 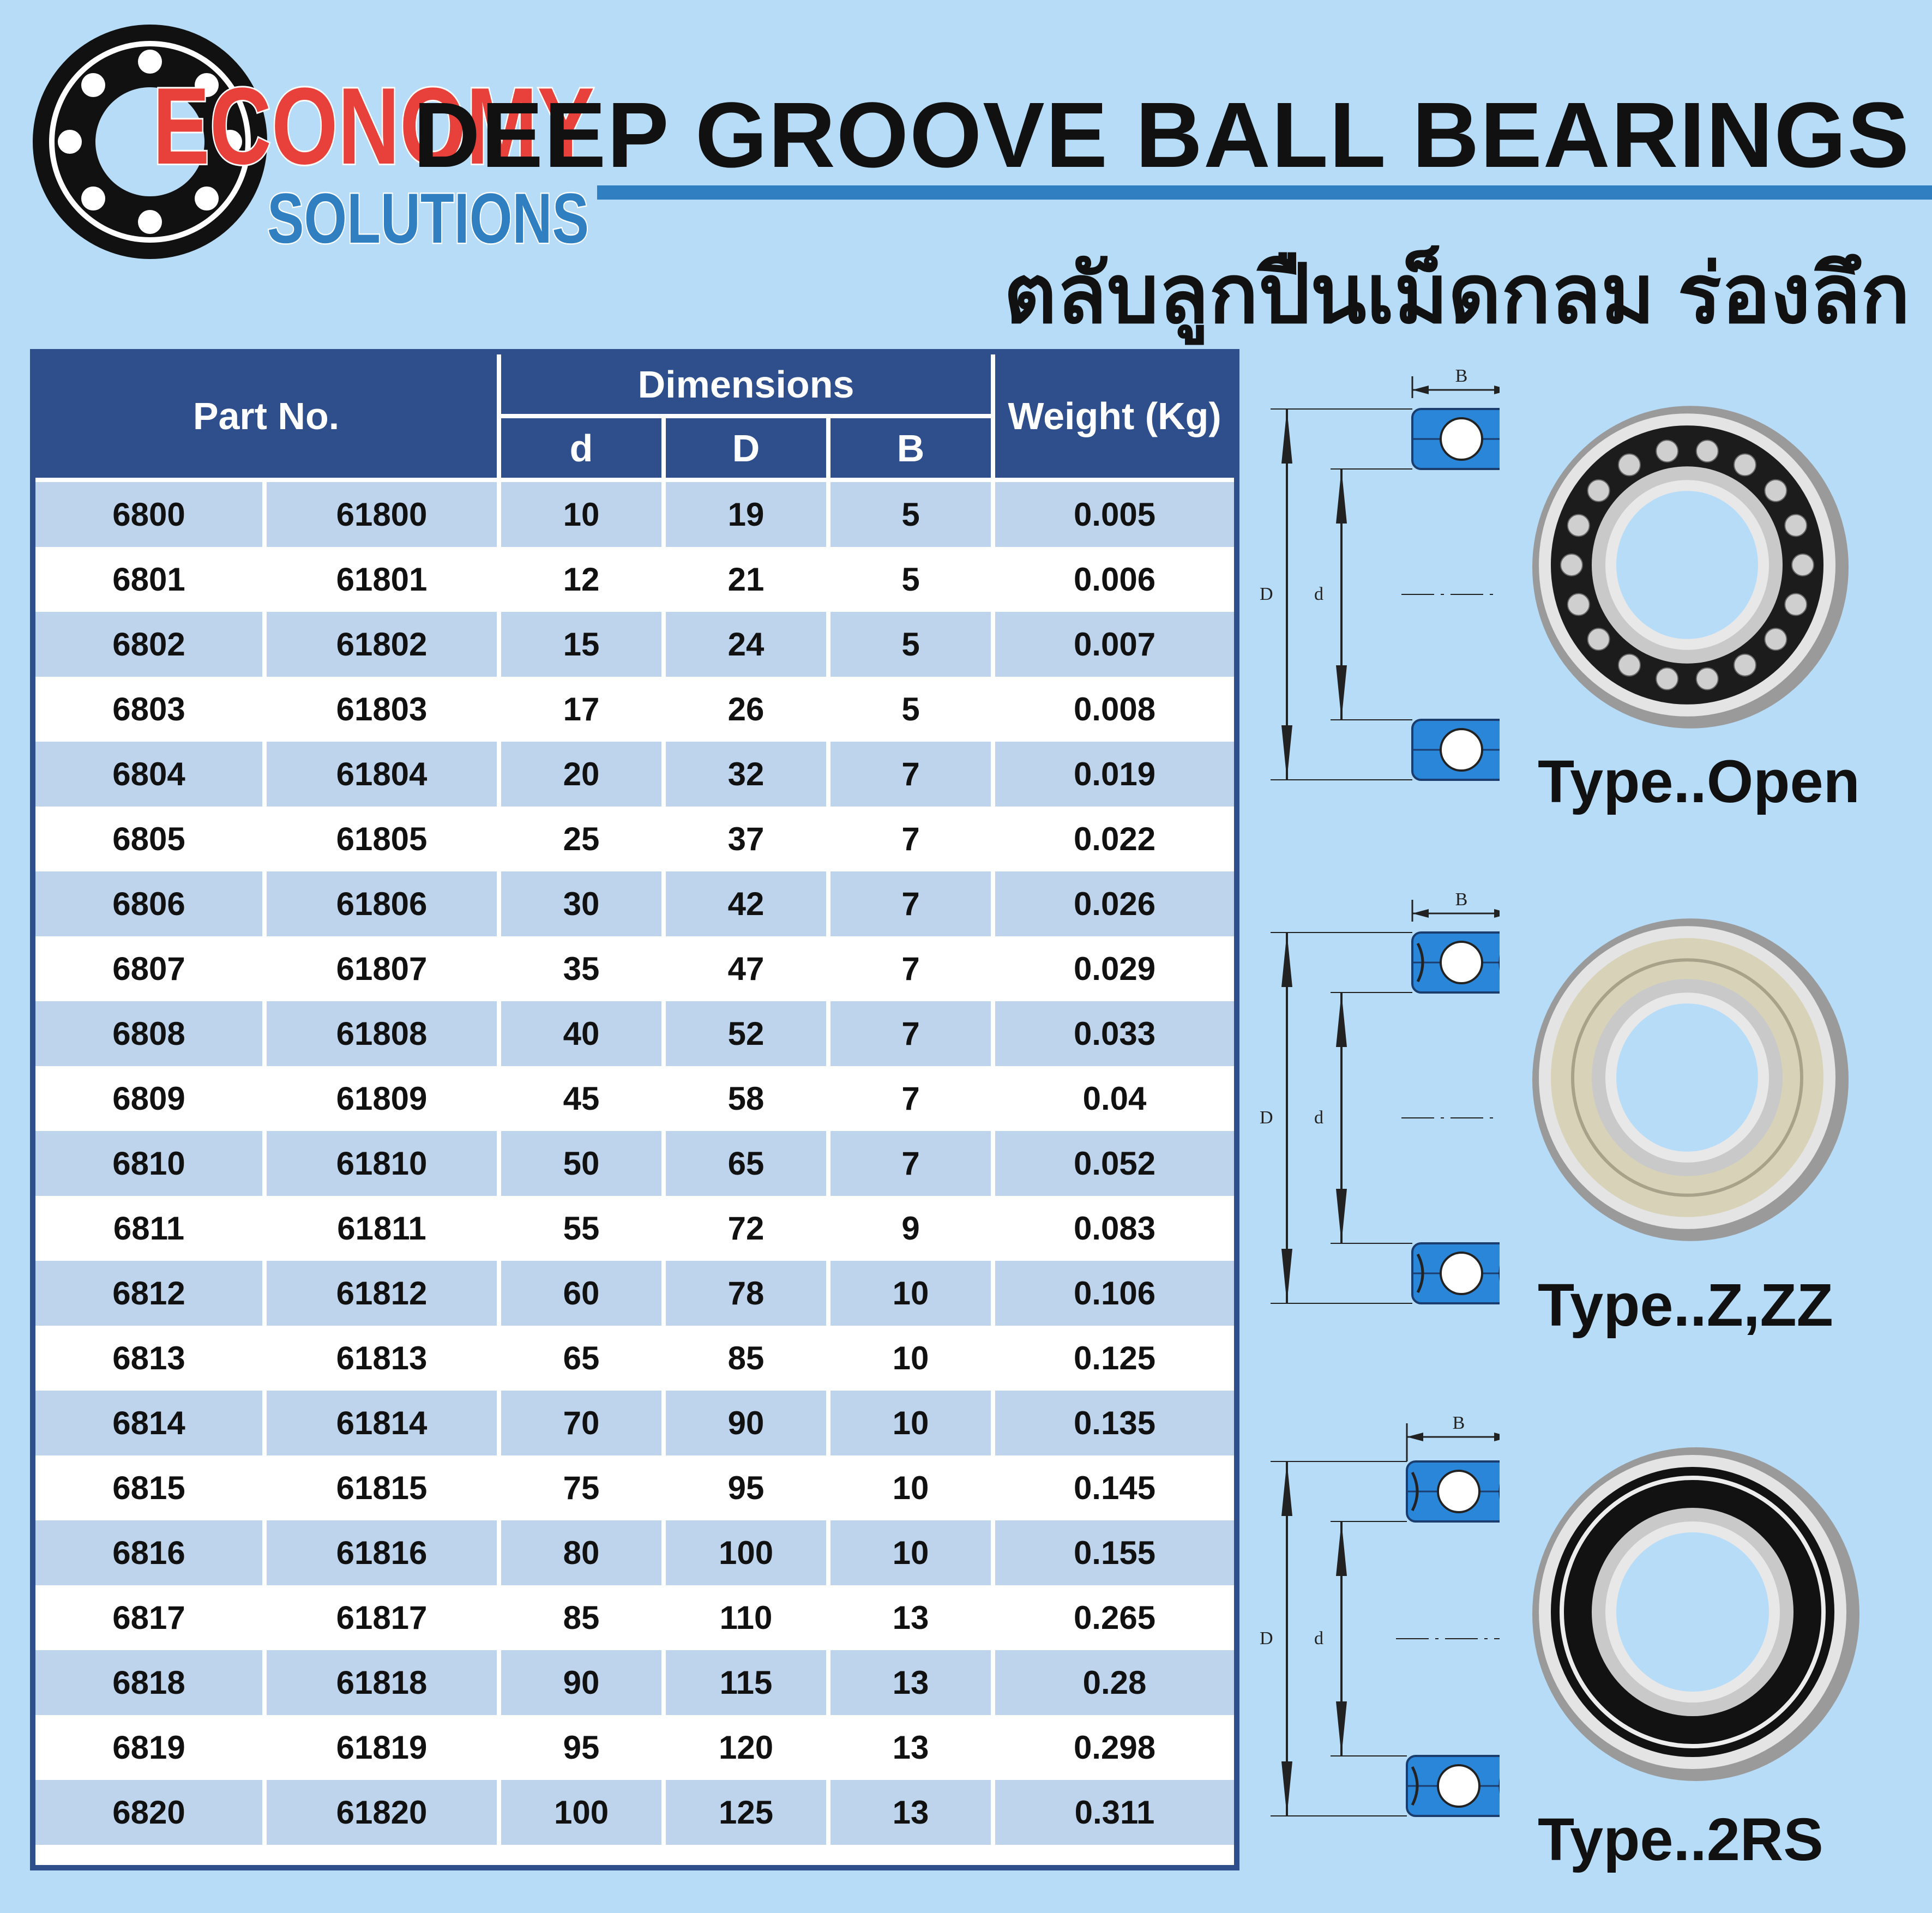 I want to click on bearing-photo-open, so click(x=1690, y=567).